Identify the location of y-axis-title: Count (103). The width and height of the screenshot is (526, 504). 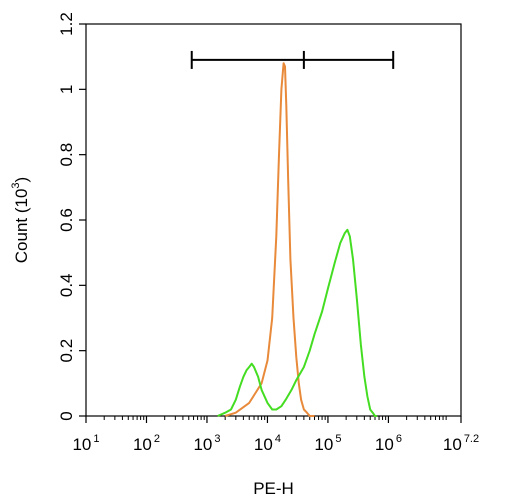
(20, 220).